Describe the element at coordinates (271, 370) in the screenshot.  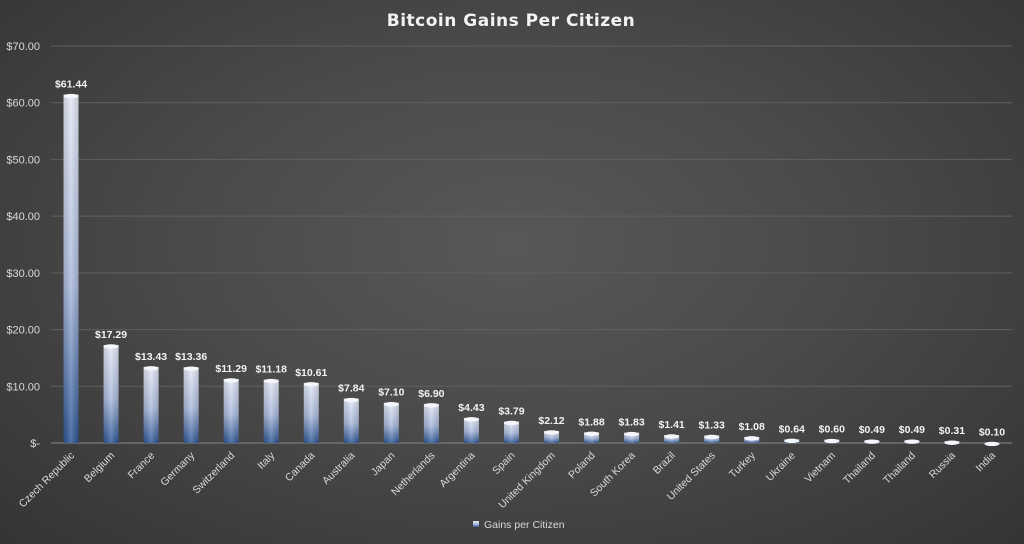
I see `data-label: $11.18` at that location.